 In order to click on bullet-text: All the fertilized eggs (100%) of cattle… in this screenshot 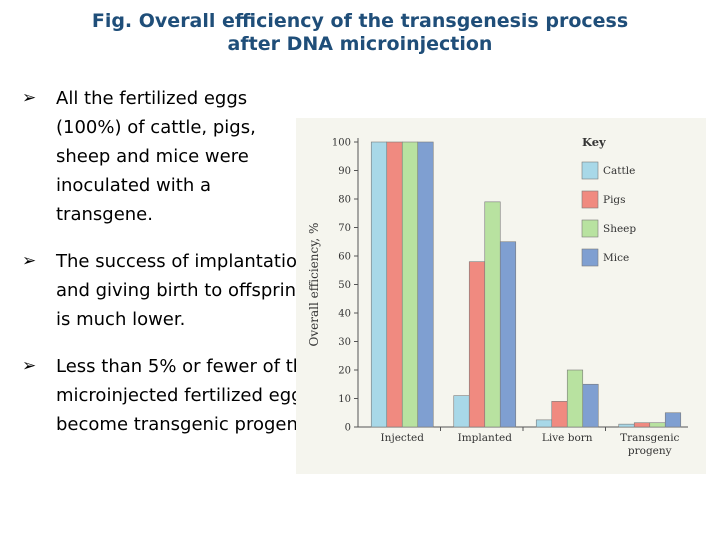, I will do `click(156, 156)`.